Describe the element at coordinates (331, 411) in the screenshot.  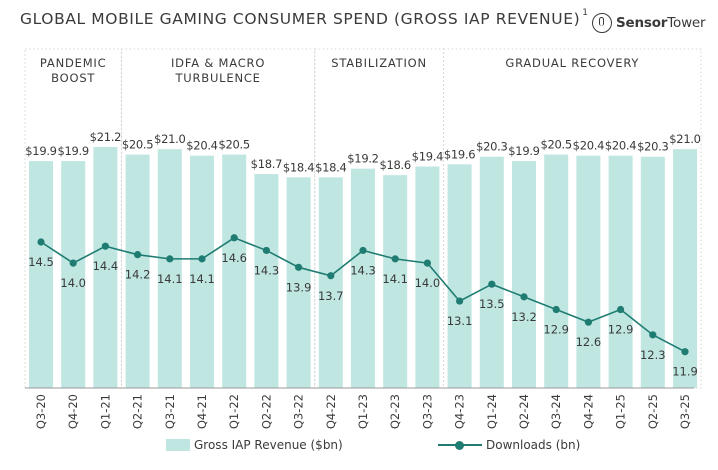
I see `x-tick-label: Q4-22` at that location.